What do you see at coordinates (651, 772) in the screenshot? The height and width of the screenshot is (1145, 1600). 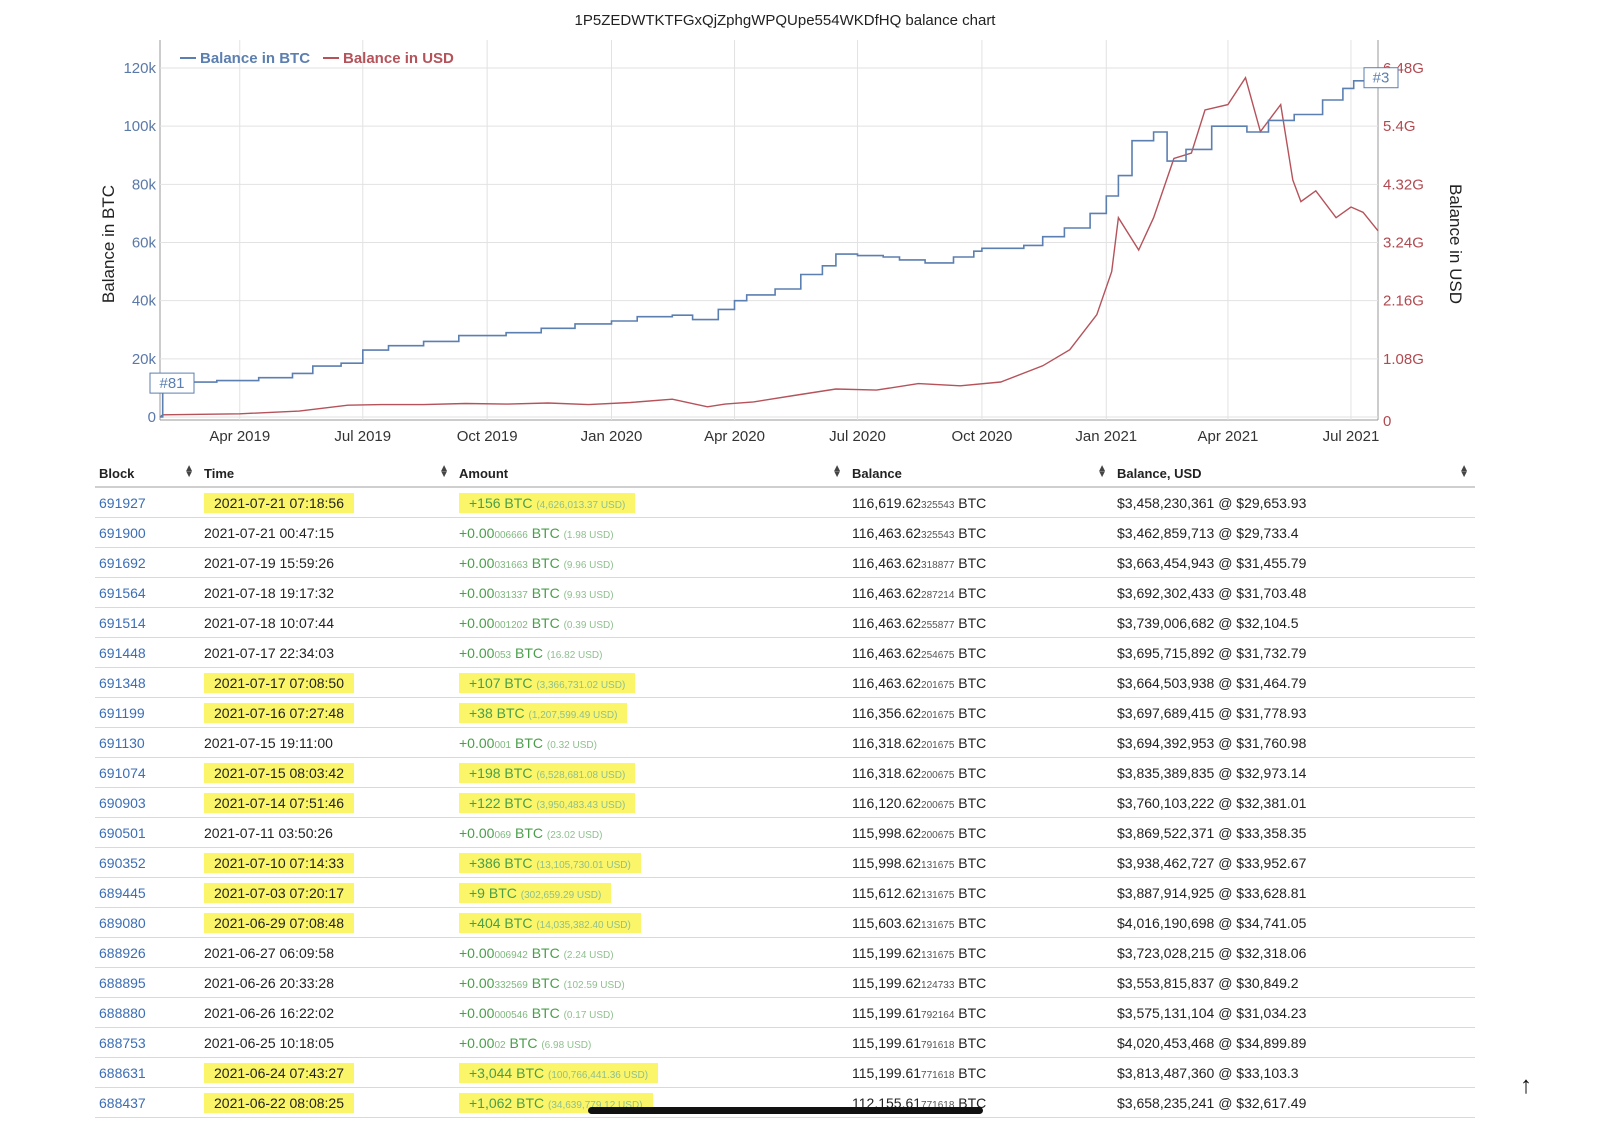 I see `cell-amount: +198 BTC (6,528,681.08 USD)` at bounding box center [651, 772].